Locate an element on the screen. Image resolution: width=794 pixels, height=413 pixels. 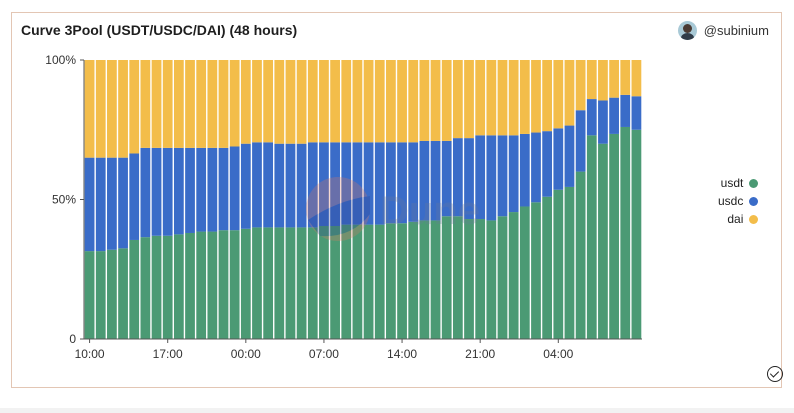
dune-logo-wave is located at coordinates (339, 216).